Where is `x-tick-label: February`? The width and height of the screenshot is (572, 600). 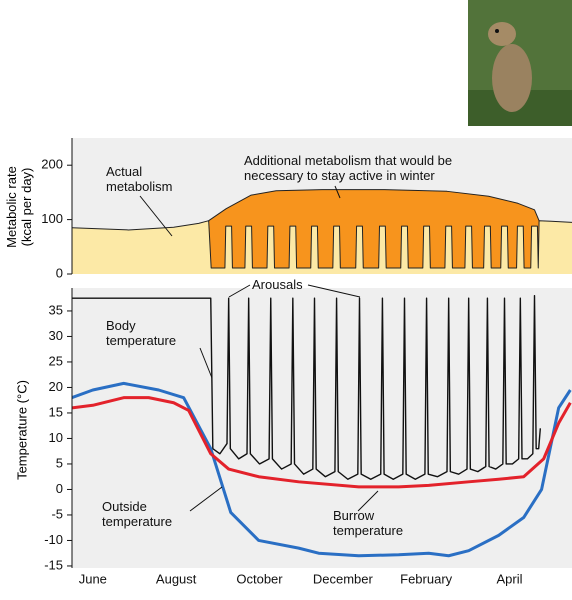 x-tick-label: February is located at coordinates (426, 578).